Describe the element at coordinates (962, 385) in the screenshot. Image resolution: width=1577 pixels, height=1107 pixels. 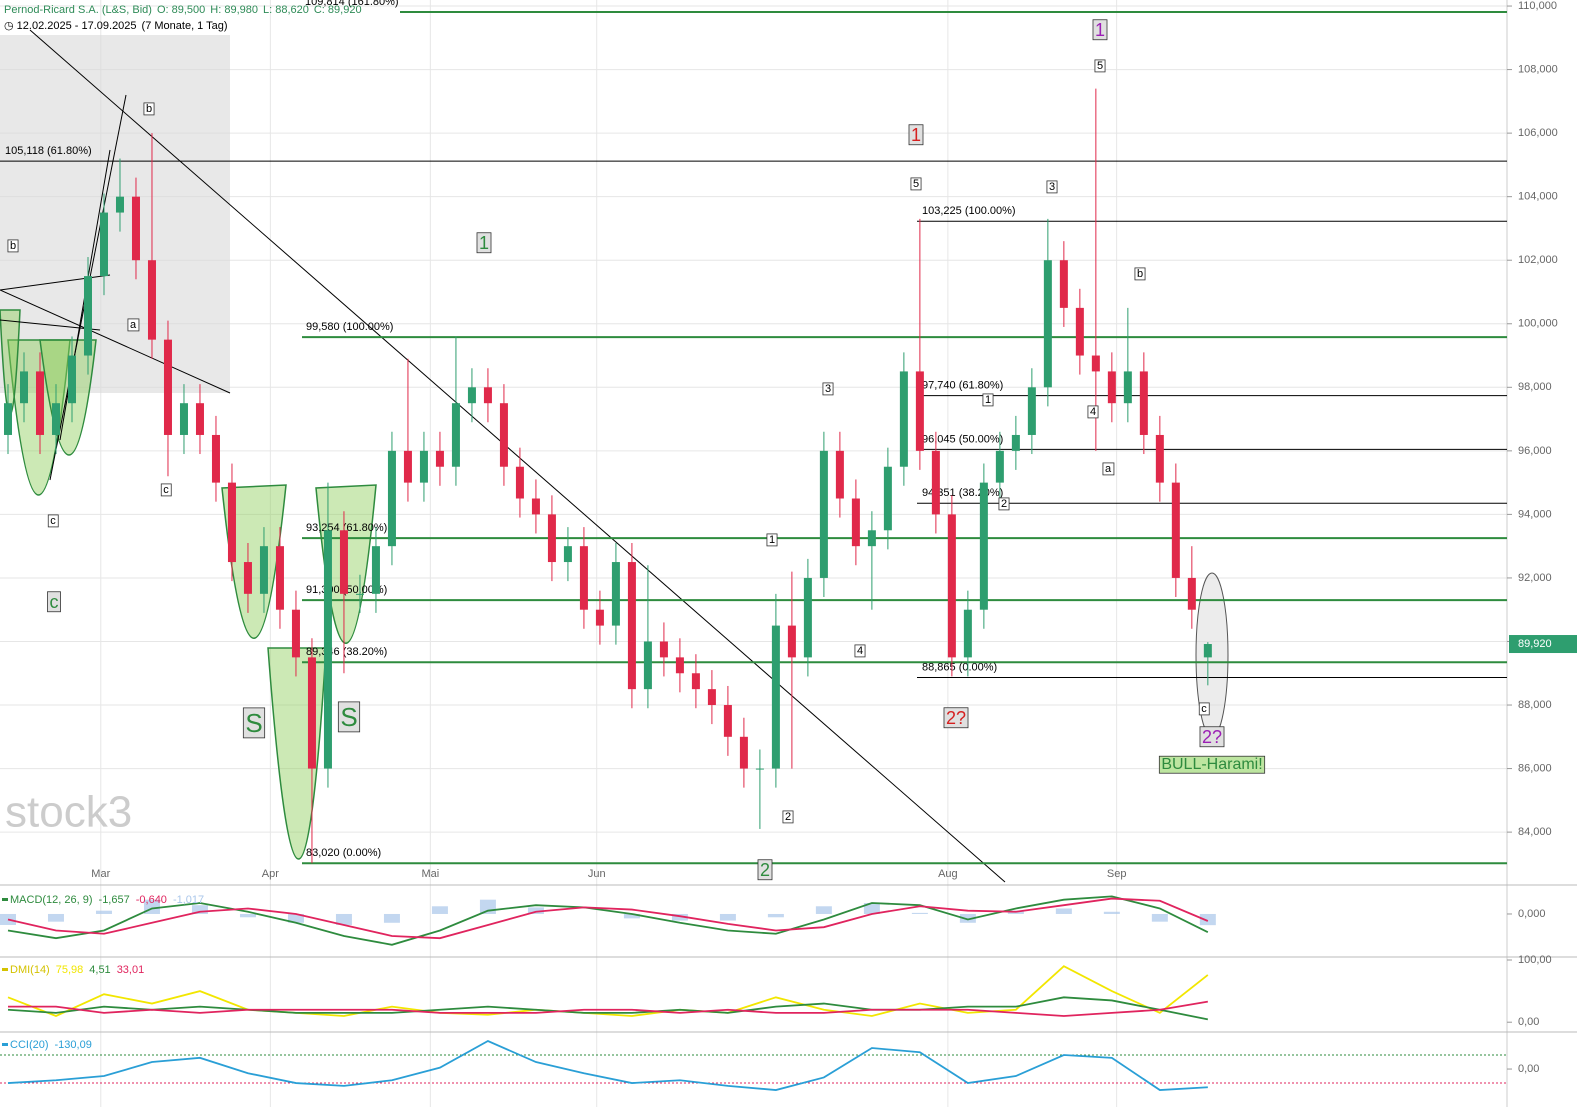
I see `level-label: 97,740 (61.80%)` at that location.